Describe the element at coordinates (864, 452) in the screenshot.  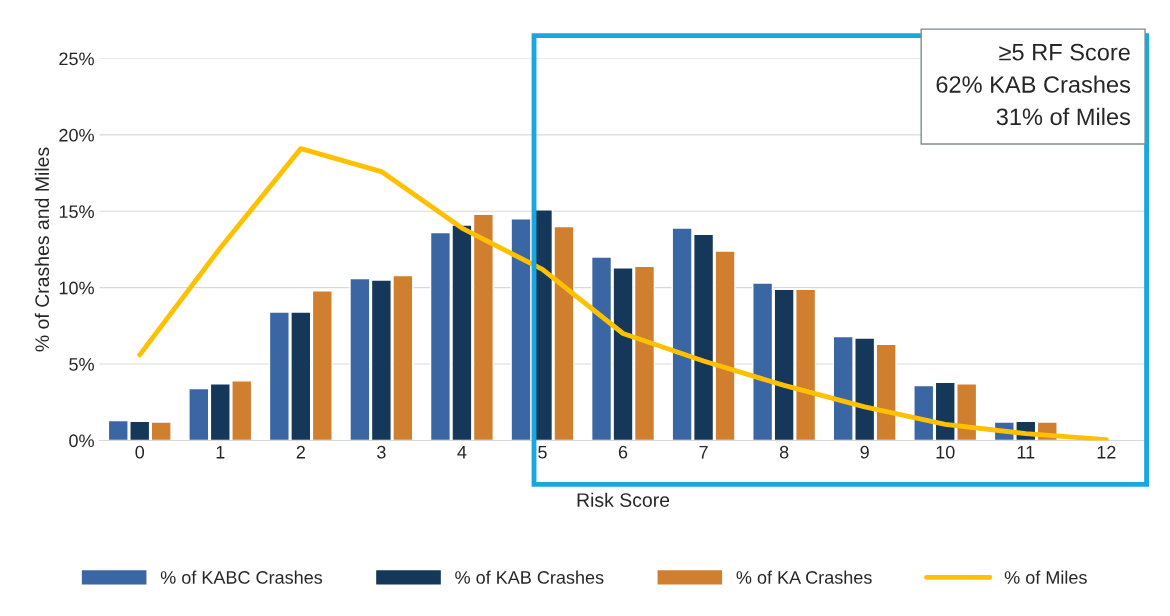
I see `x-tick-label: 9` at that location.